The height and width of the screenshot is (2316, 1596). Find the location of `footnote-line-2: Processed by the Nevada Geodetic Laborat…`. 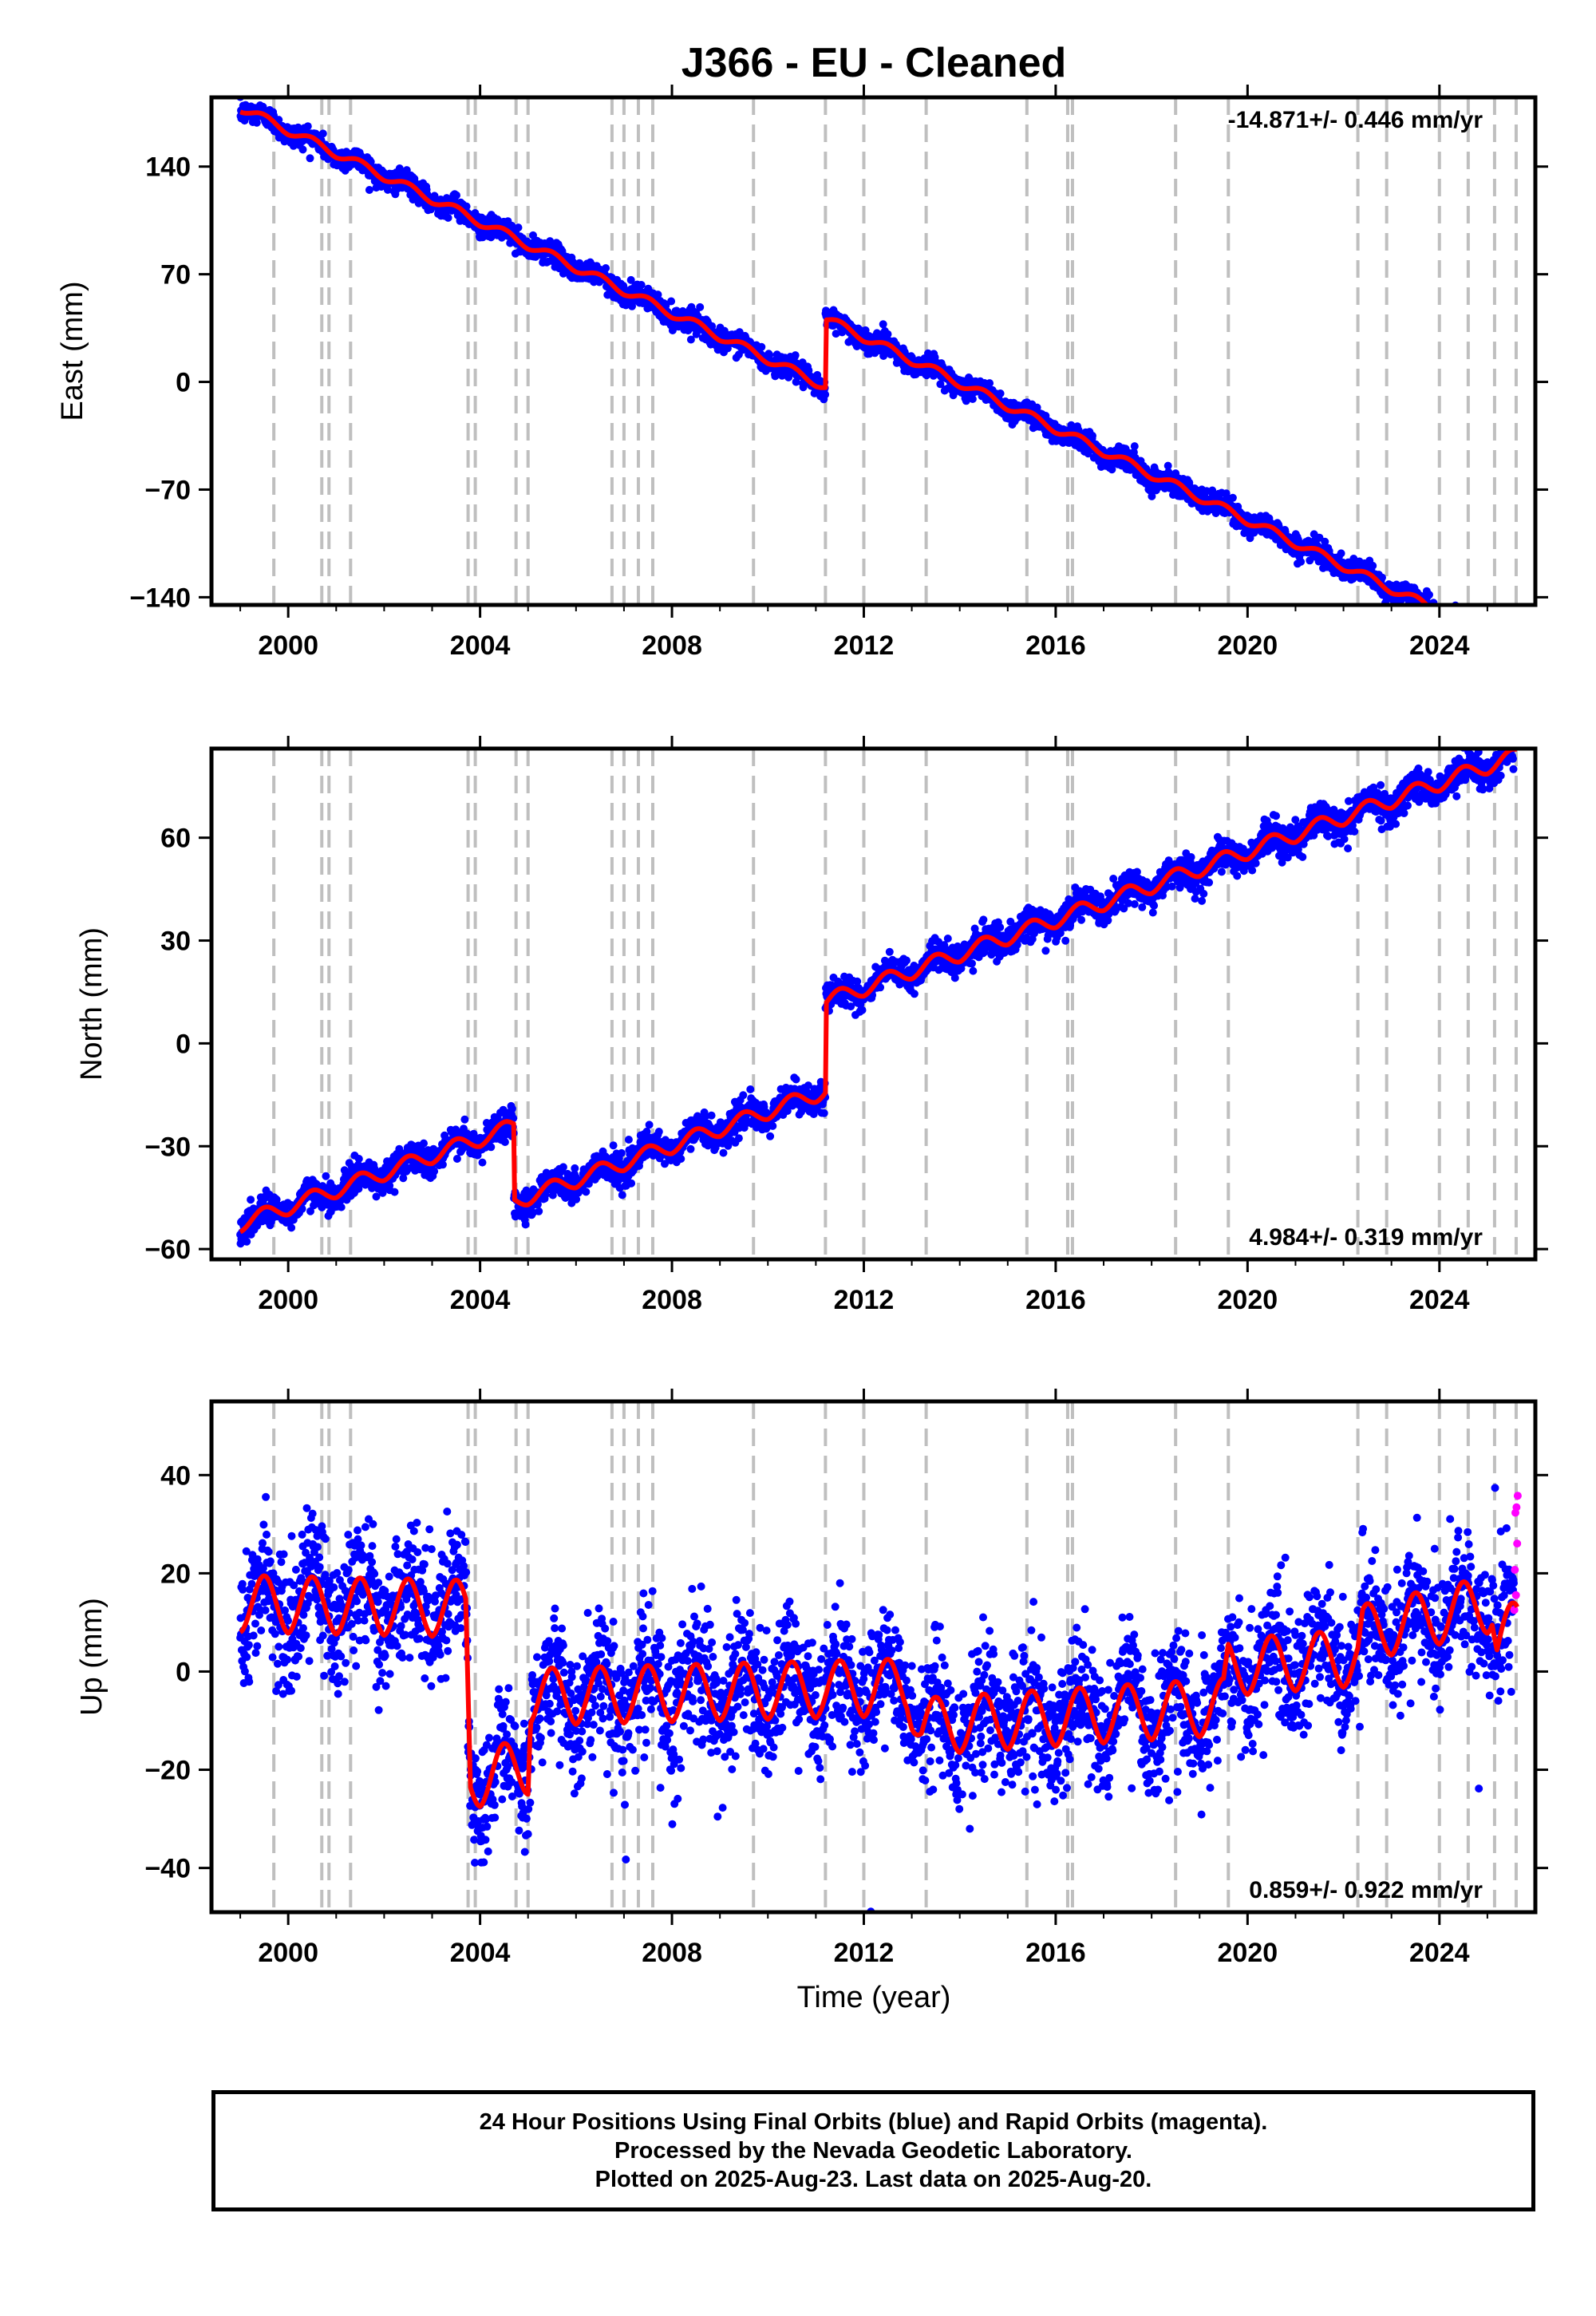

footnote-line-2: Processed by the Nevada Geodetic Laborat… is located at coordinates (873, 2151).